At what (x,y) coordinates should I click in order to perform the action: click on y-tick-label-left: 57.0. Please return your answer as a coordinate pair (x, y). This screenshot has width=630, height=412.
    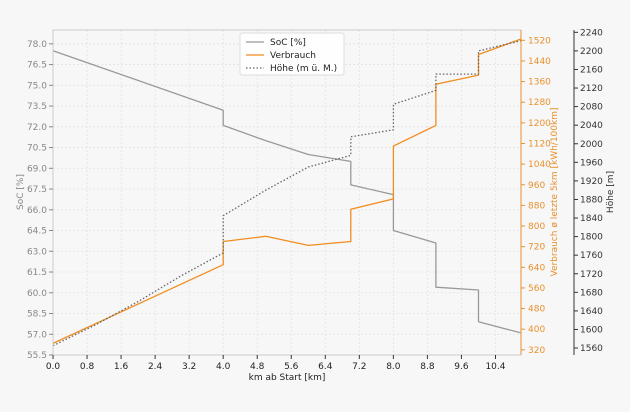
    Looking at the image, I should click on (37, 335).